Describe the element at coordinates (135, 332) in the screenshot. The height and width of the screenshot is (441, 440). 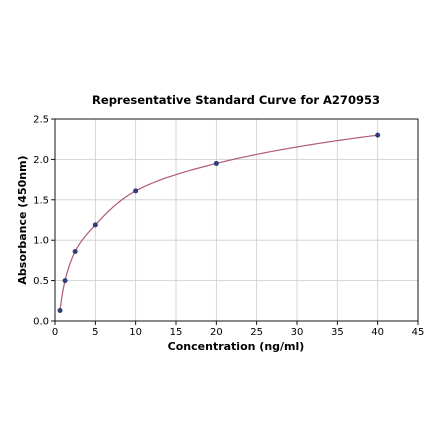
I see `x-tick-label: 10` at that location.